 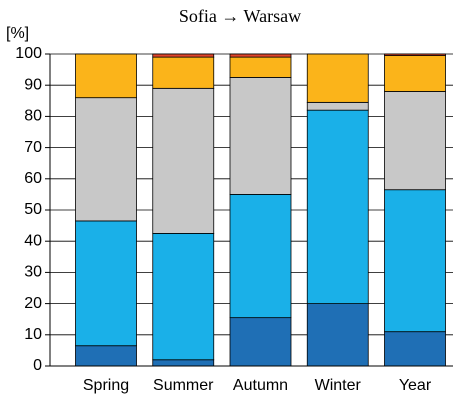 I want to click on y-tick-label: 60, so click(x=33, y=178).